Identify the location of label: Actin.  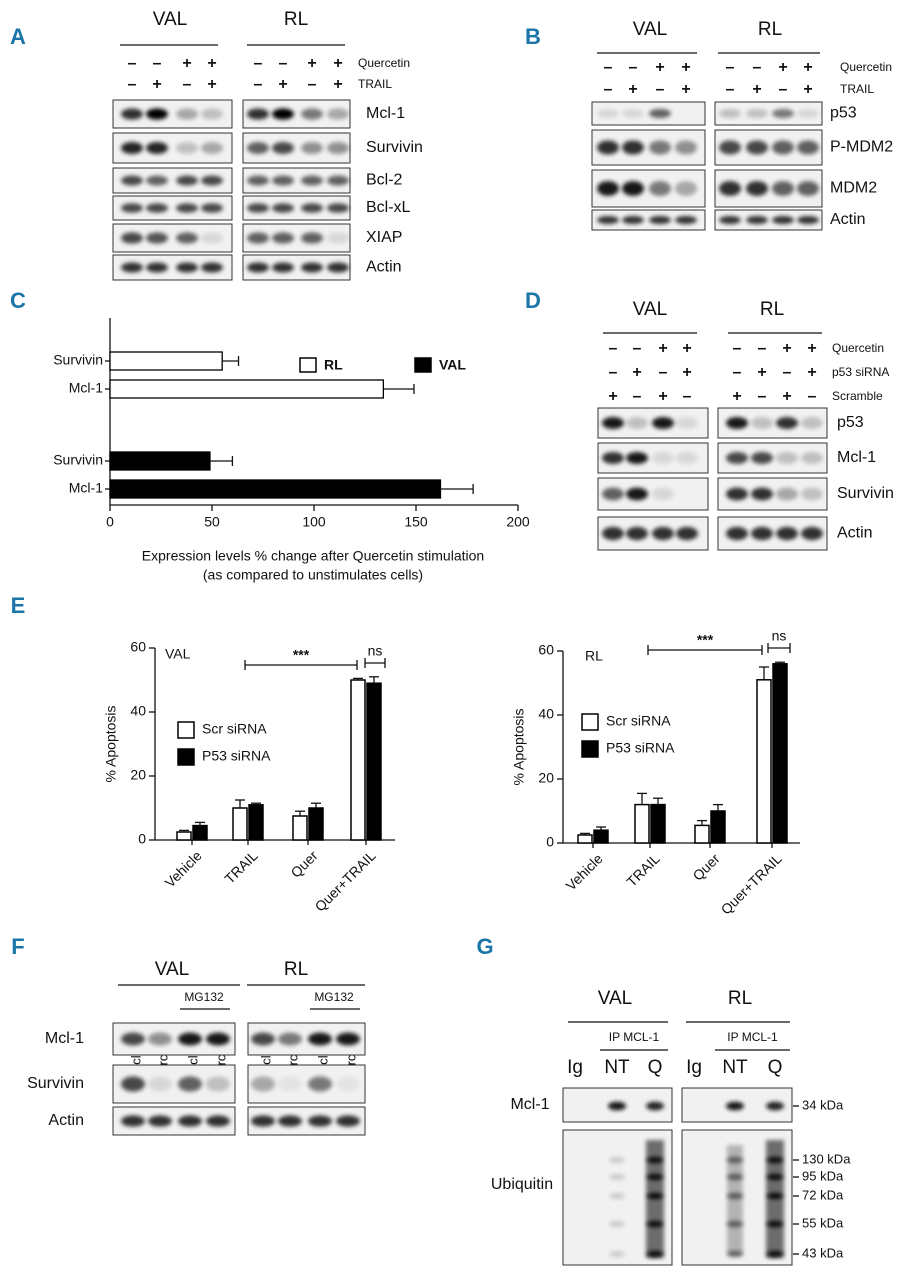
(66, 1120).